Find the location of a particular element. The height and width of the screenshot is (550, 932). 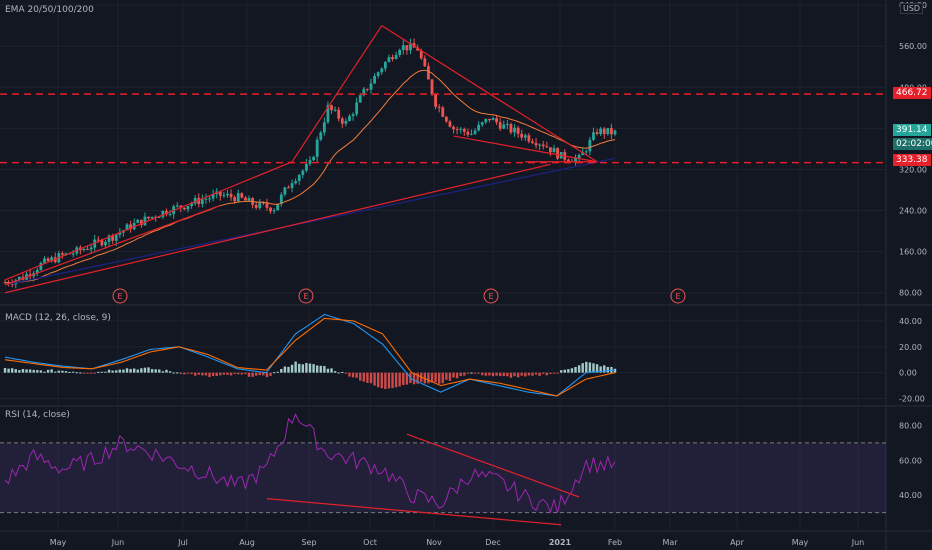

macd-line is located at coordinates (310, 355).